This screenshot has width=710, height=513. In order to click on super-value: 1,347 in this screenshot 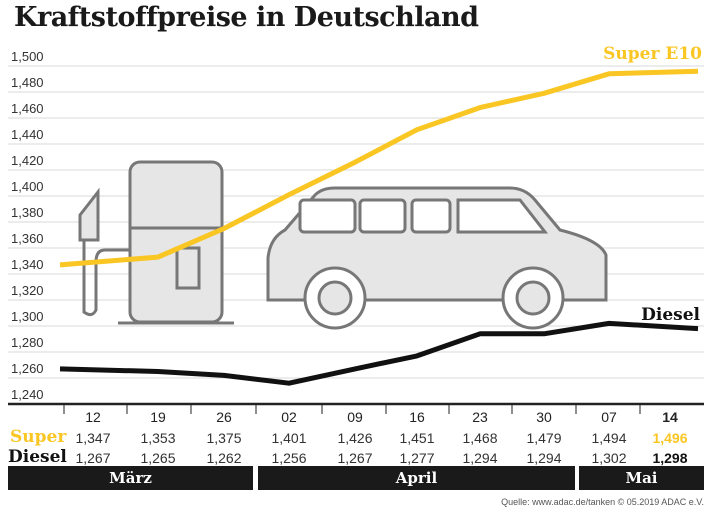, I will do `click(92, 438)`.